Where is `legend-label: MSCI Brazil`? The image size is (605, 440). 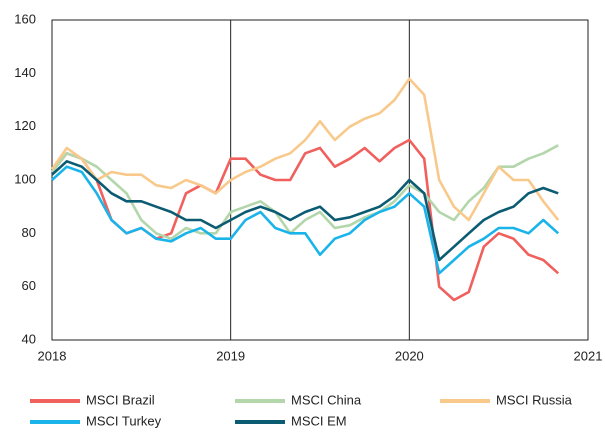 legend-label: MSCI Brazil is located at coordinates (120, 399).